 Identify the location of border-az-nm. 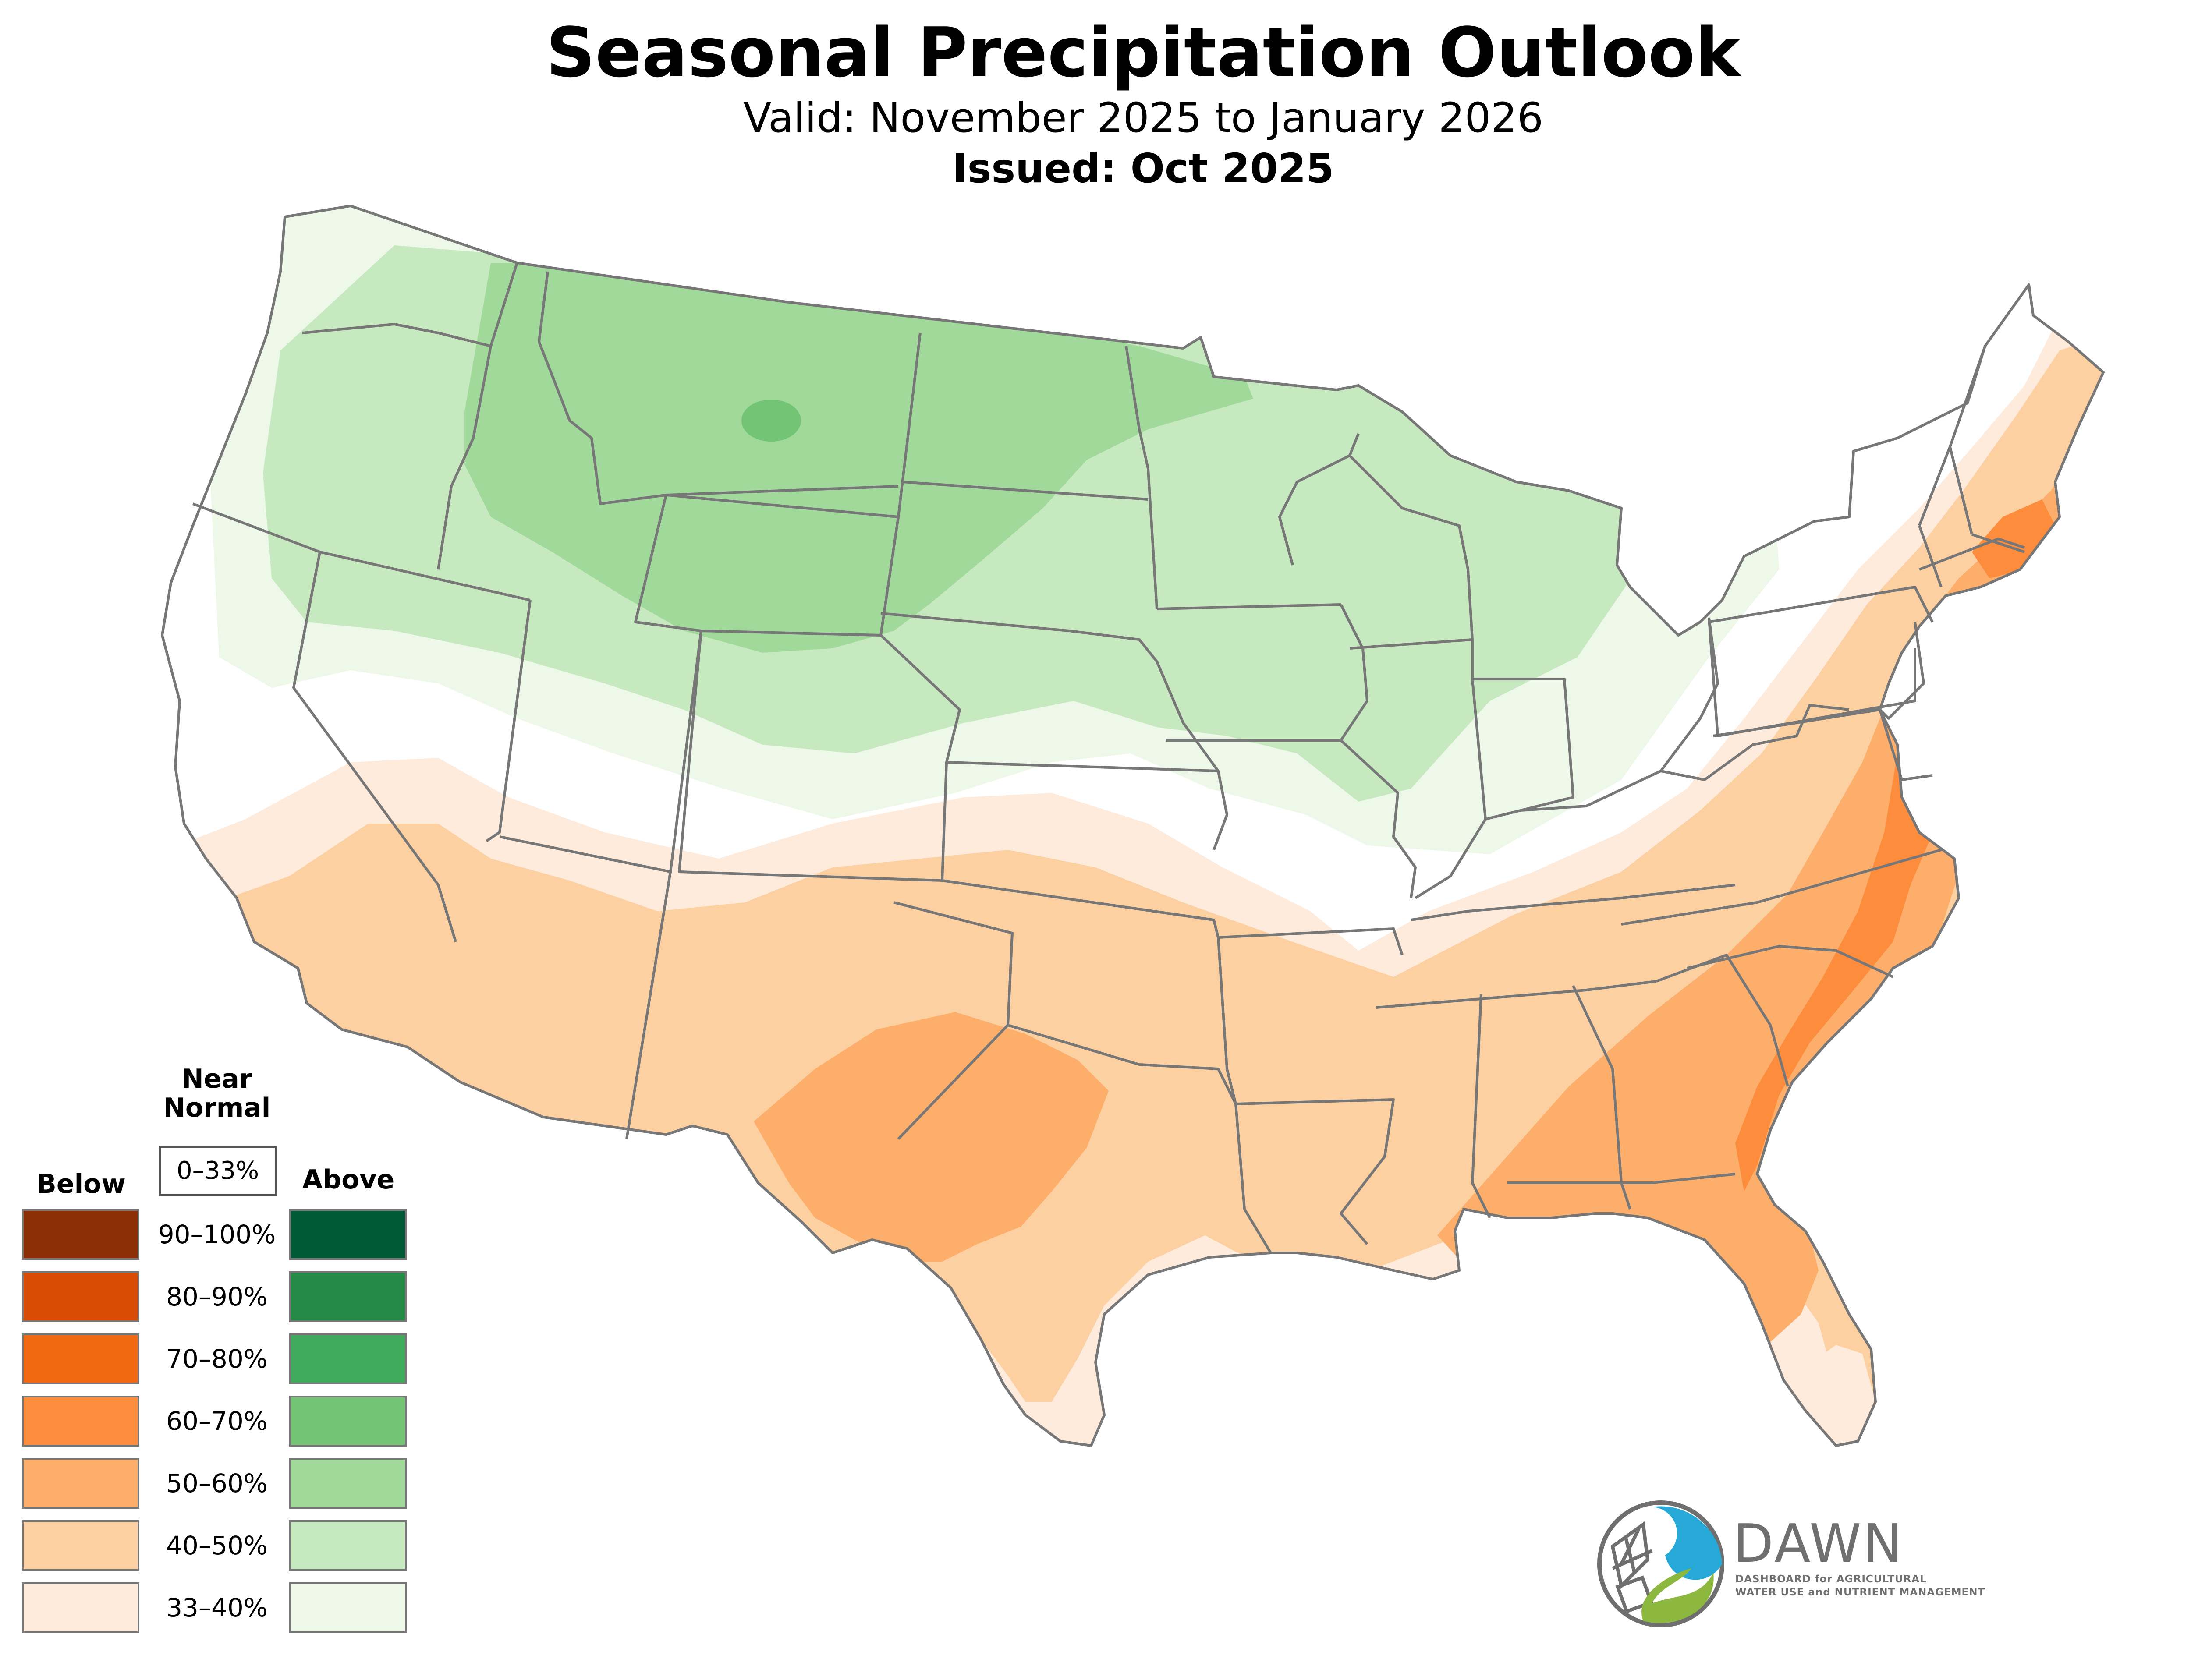
(648, 1005).